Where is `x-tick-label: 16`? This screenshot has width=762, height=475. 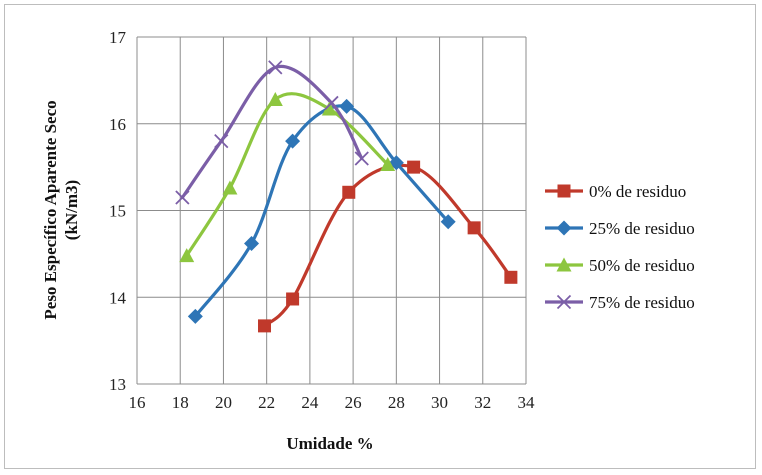 x-tick-label: 16 is located at coordinates (137, 402).